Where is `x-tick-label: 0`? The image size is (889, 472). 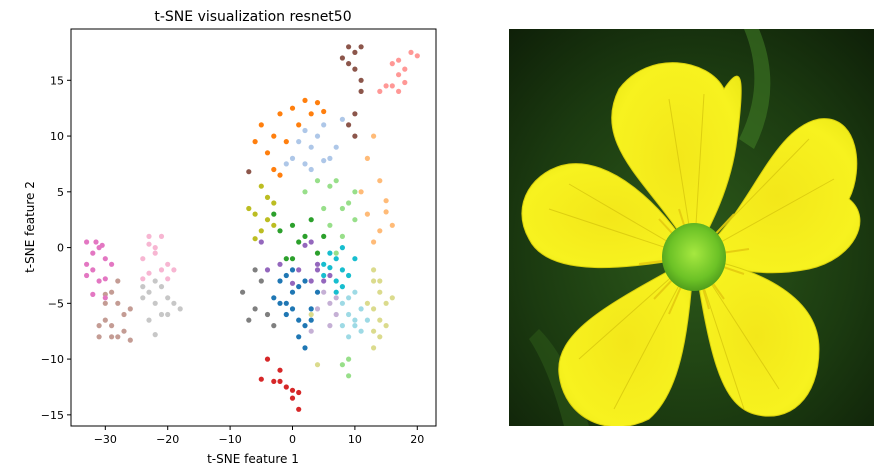
x-tick-label: 0 is located at coordinates (292, 439).